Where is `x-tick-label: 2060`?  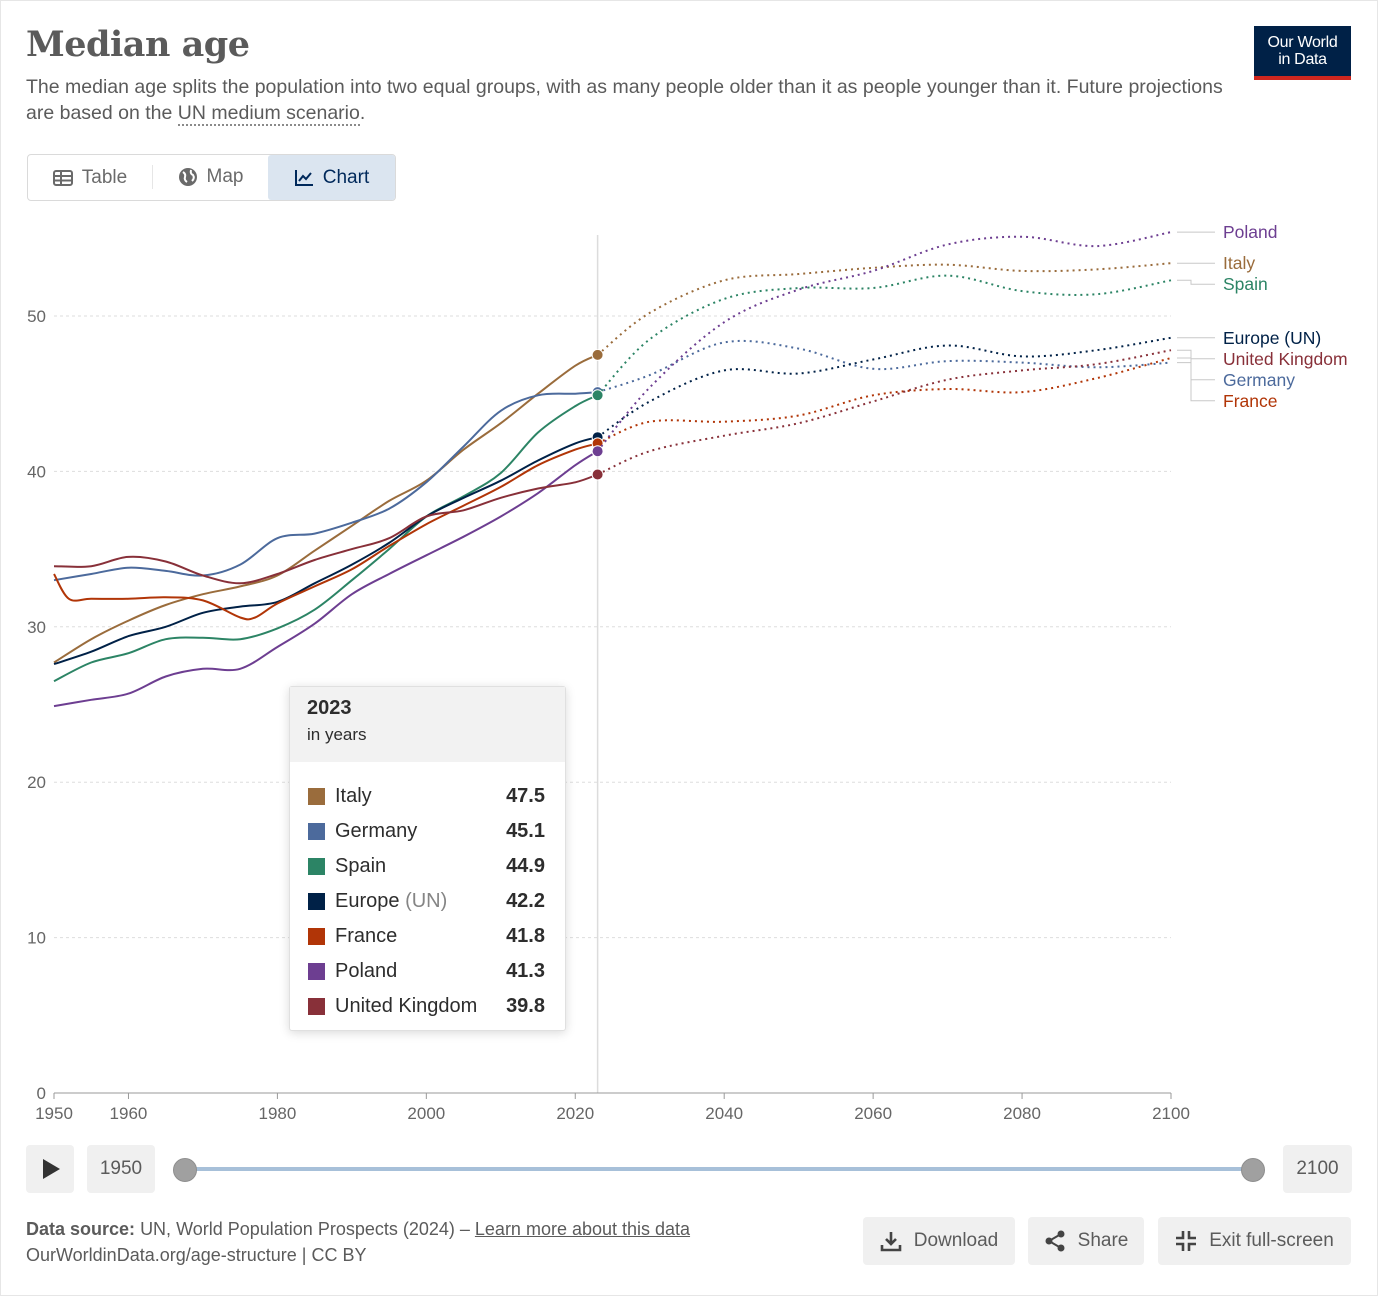 x-tick-label: 2060 is located at coordinates (873, 1113).